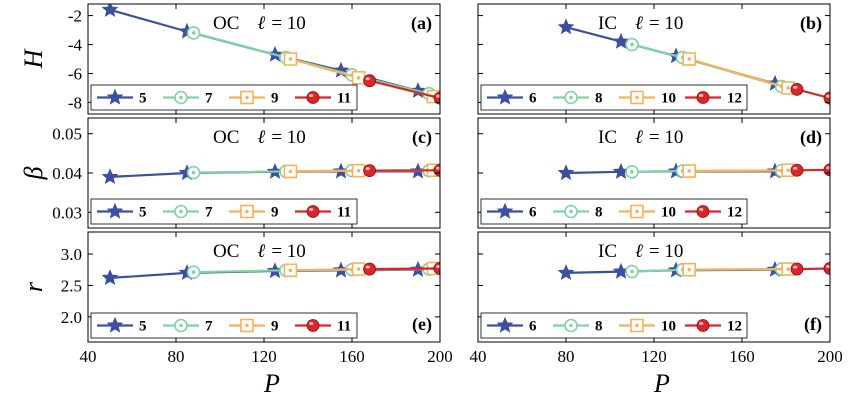 This screenshot has width=851, height=398. I want to click on legend-label: 9, so click(275, 327).